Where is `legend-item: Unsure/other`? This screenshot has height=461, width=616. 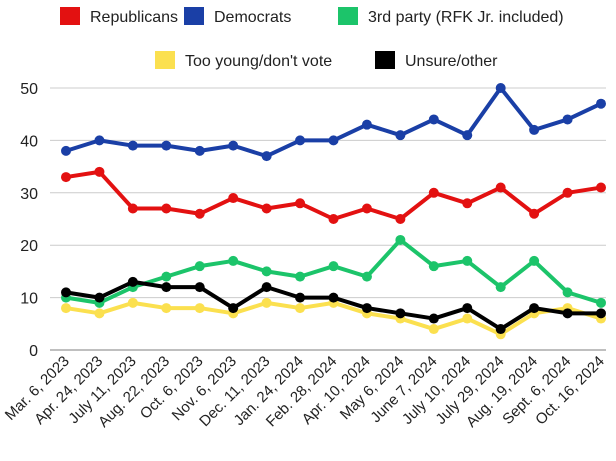 legend-item: Unsure/other is located at coordinates (436, 60).